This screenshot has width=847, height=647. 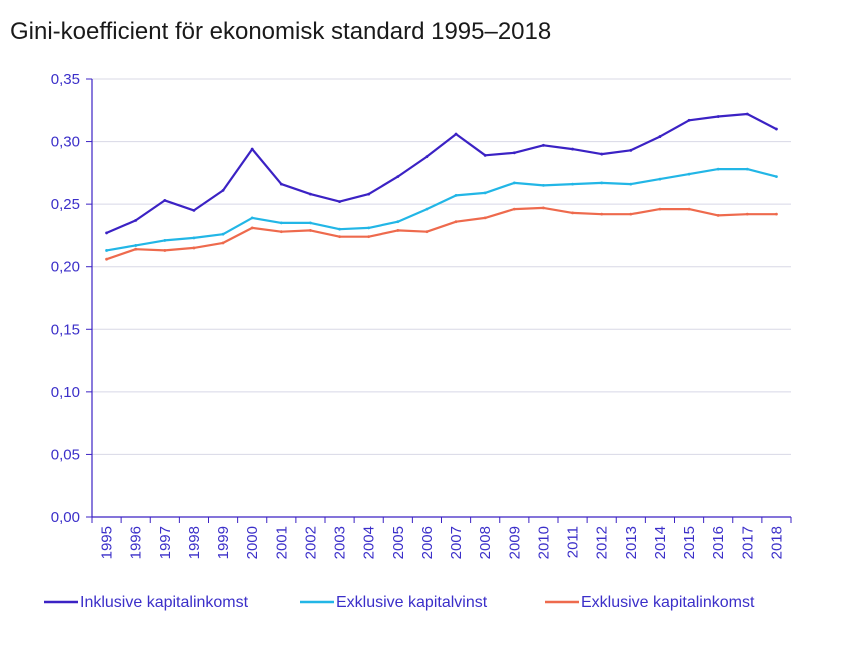 What do you see at coordinates (340, 542) in the screenshot?
I see `x-tick-label: 2003` at bounding box center [340, 542].